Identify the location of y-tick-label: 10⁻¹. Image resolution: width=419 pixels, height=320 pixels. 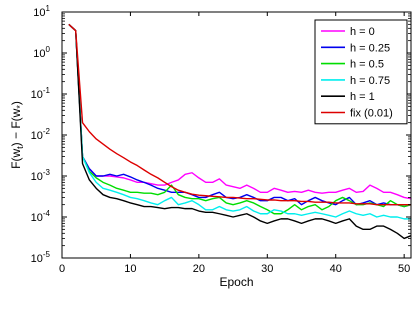
(41, 93).